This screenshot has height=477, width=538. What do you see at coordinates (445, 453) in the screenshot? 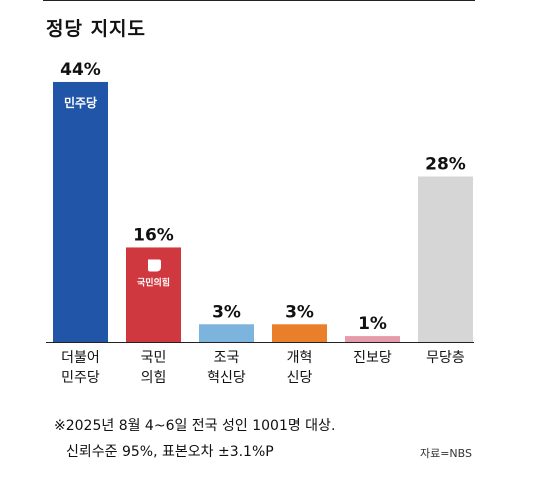
I see `source-label: 자료=NBS` at bounding box center [445, 453].